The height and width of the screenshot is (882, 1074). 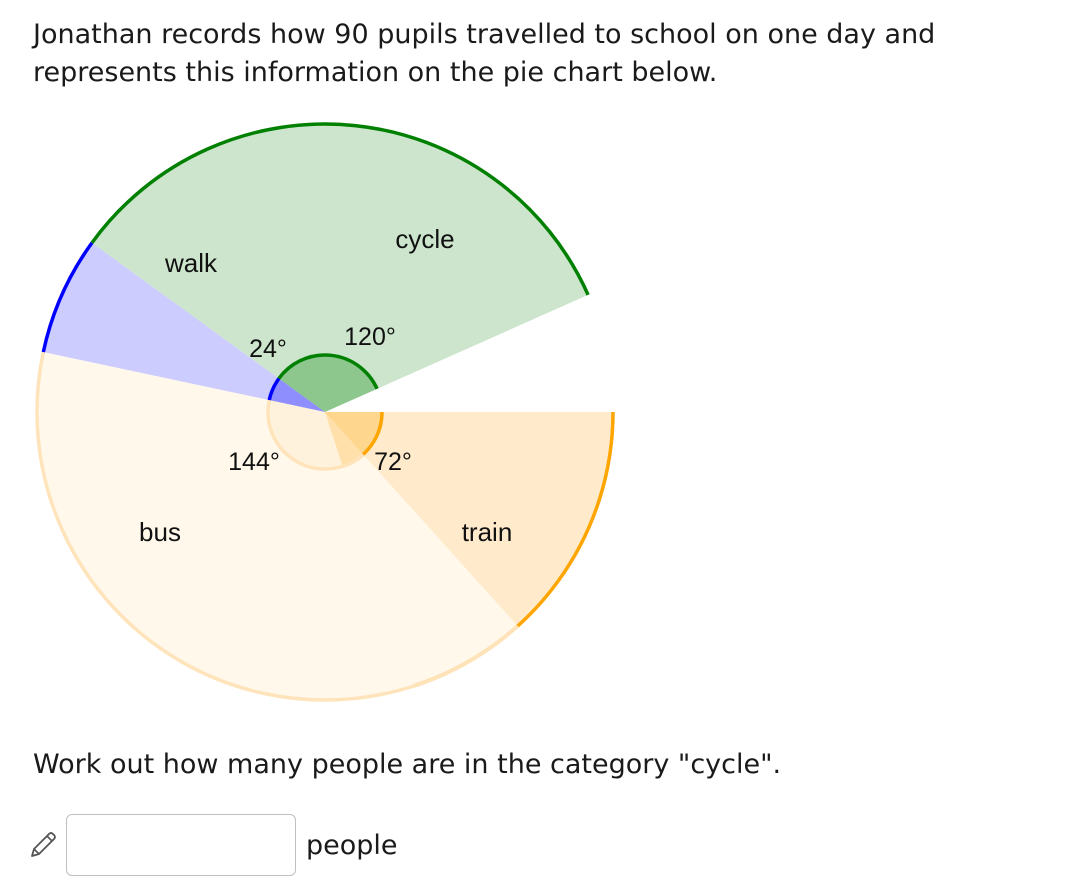 I want to click on pie-arc-cycle, so click(x=340, y=209).